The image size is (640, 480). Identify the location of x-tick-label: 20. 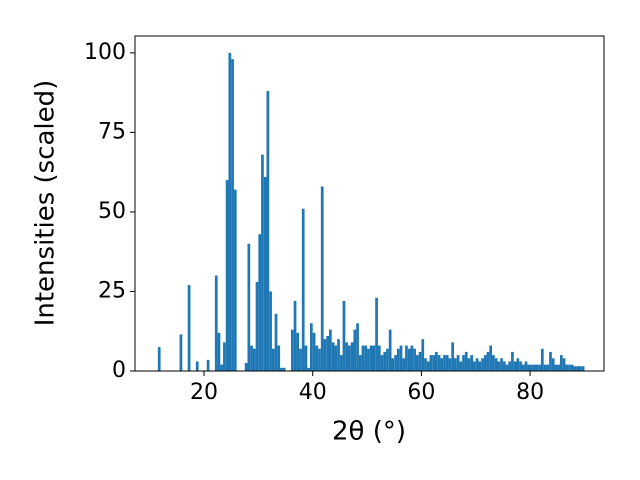
(204, 392).